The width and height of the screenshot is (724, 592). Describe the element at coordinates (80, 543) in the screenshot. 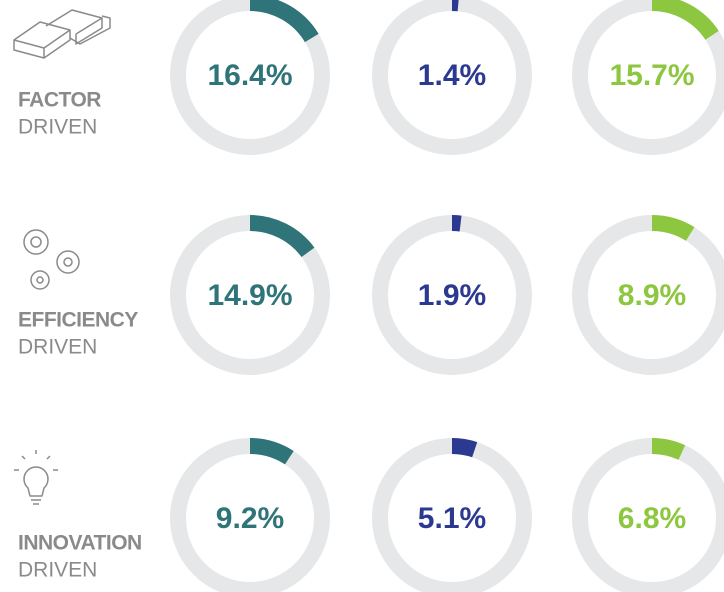

I see `row-title: INNOVATION` at that location.